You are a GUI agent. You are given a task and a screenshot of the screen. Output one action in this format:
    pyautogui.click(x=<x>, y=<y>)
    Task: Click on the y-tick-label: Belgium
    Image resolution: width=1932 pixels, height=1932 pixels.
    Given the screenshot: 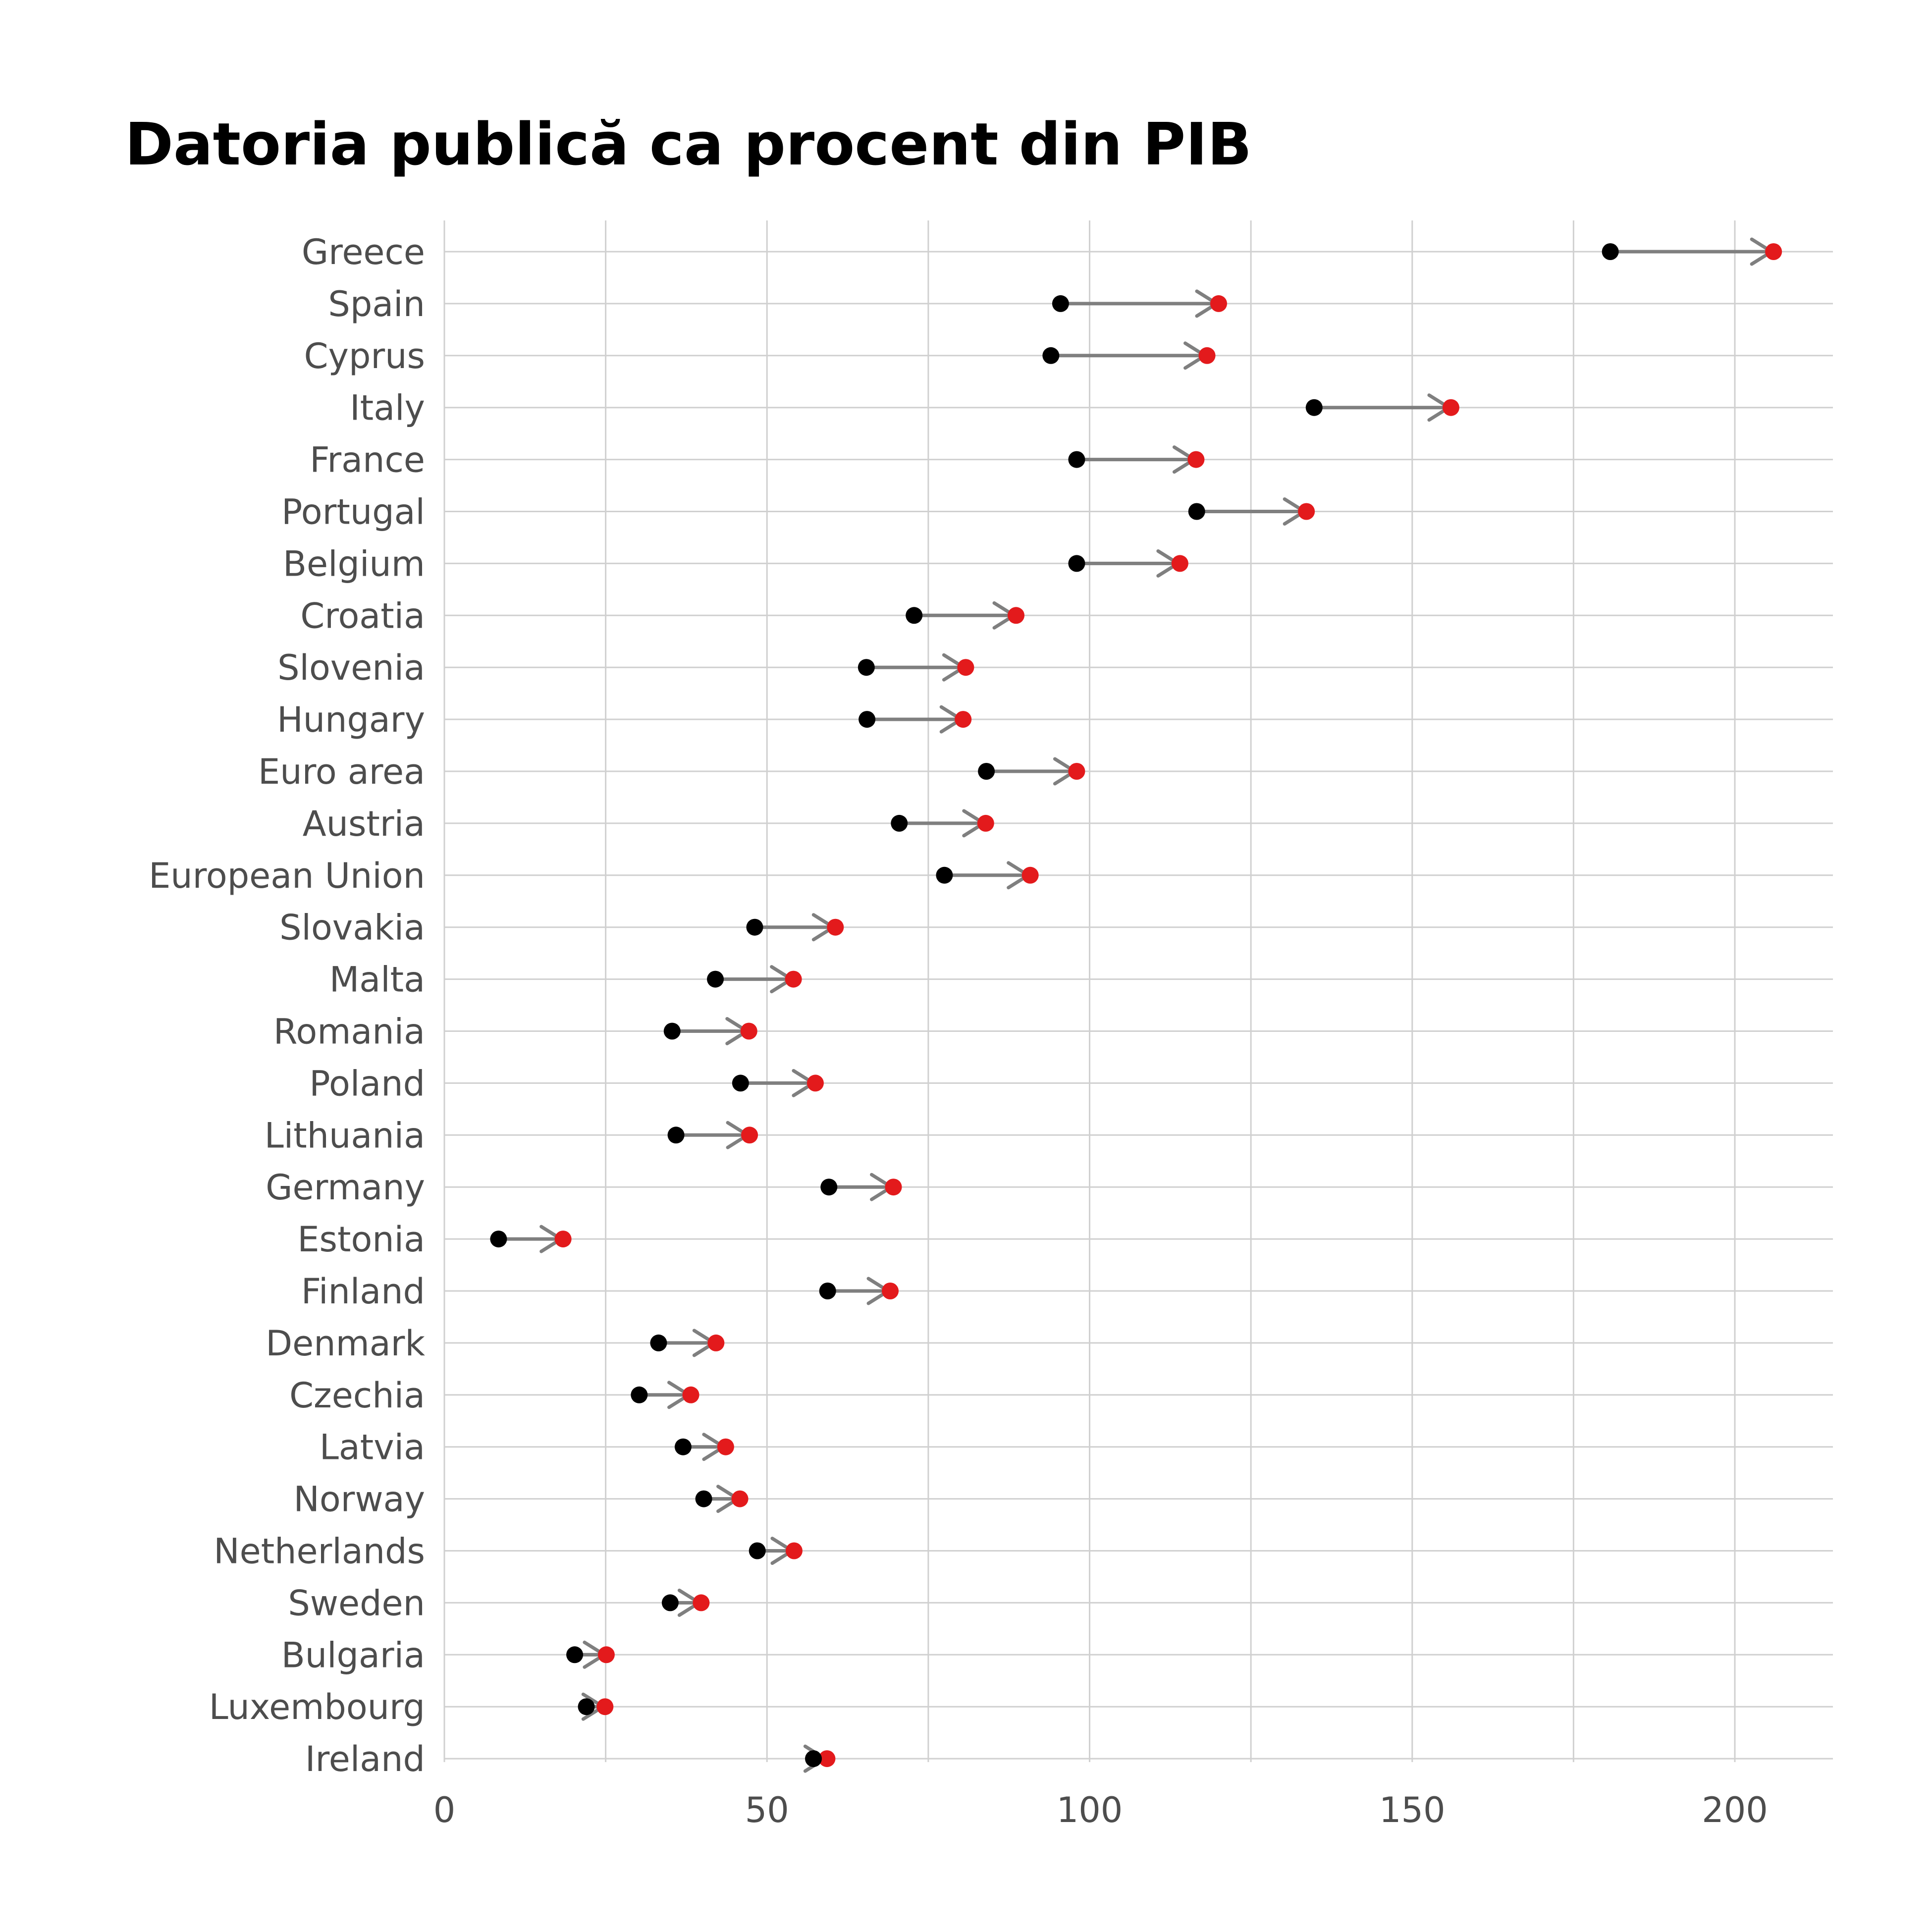 What is the action you would take?
    pyautogui.click(x=354, y=563)
    